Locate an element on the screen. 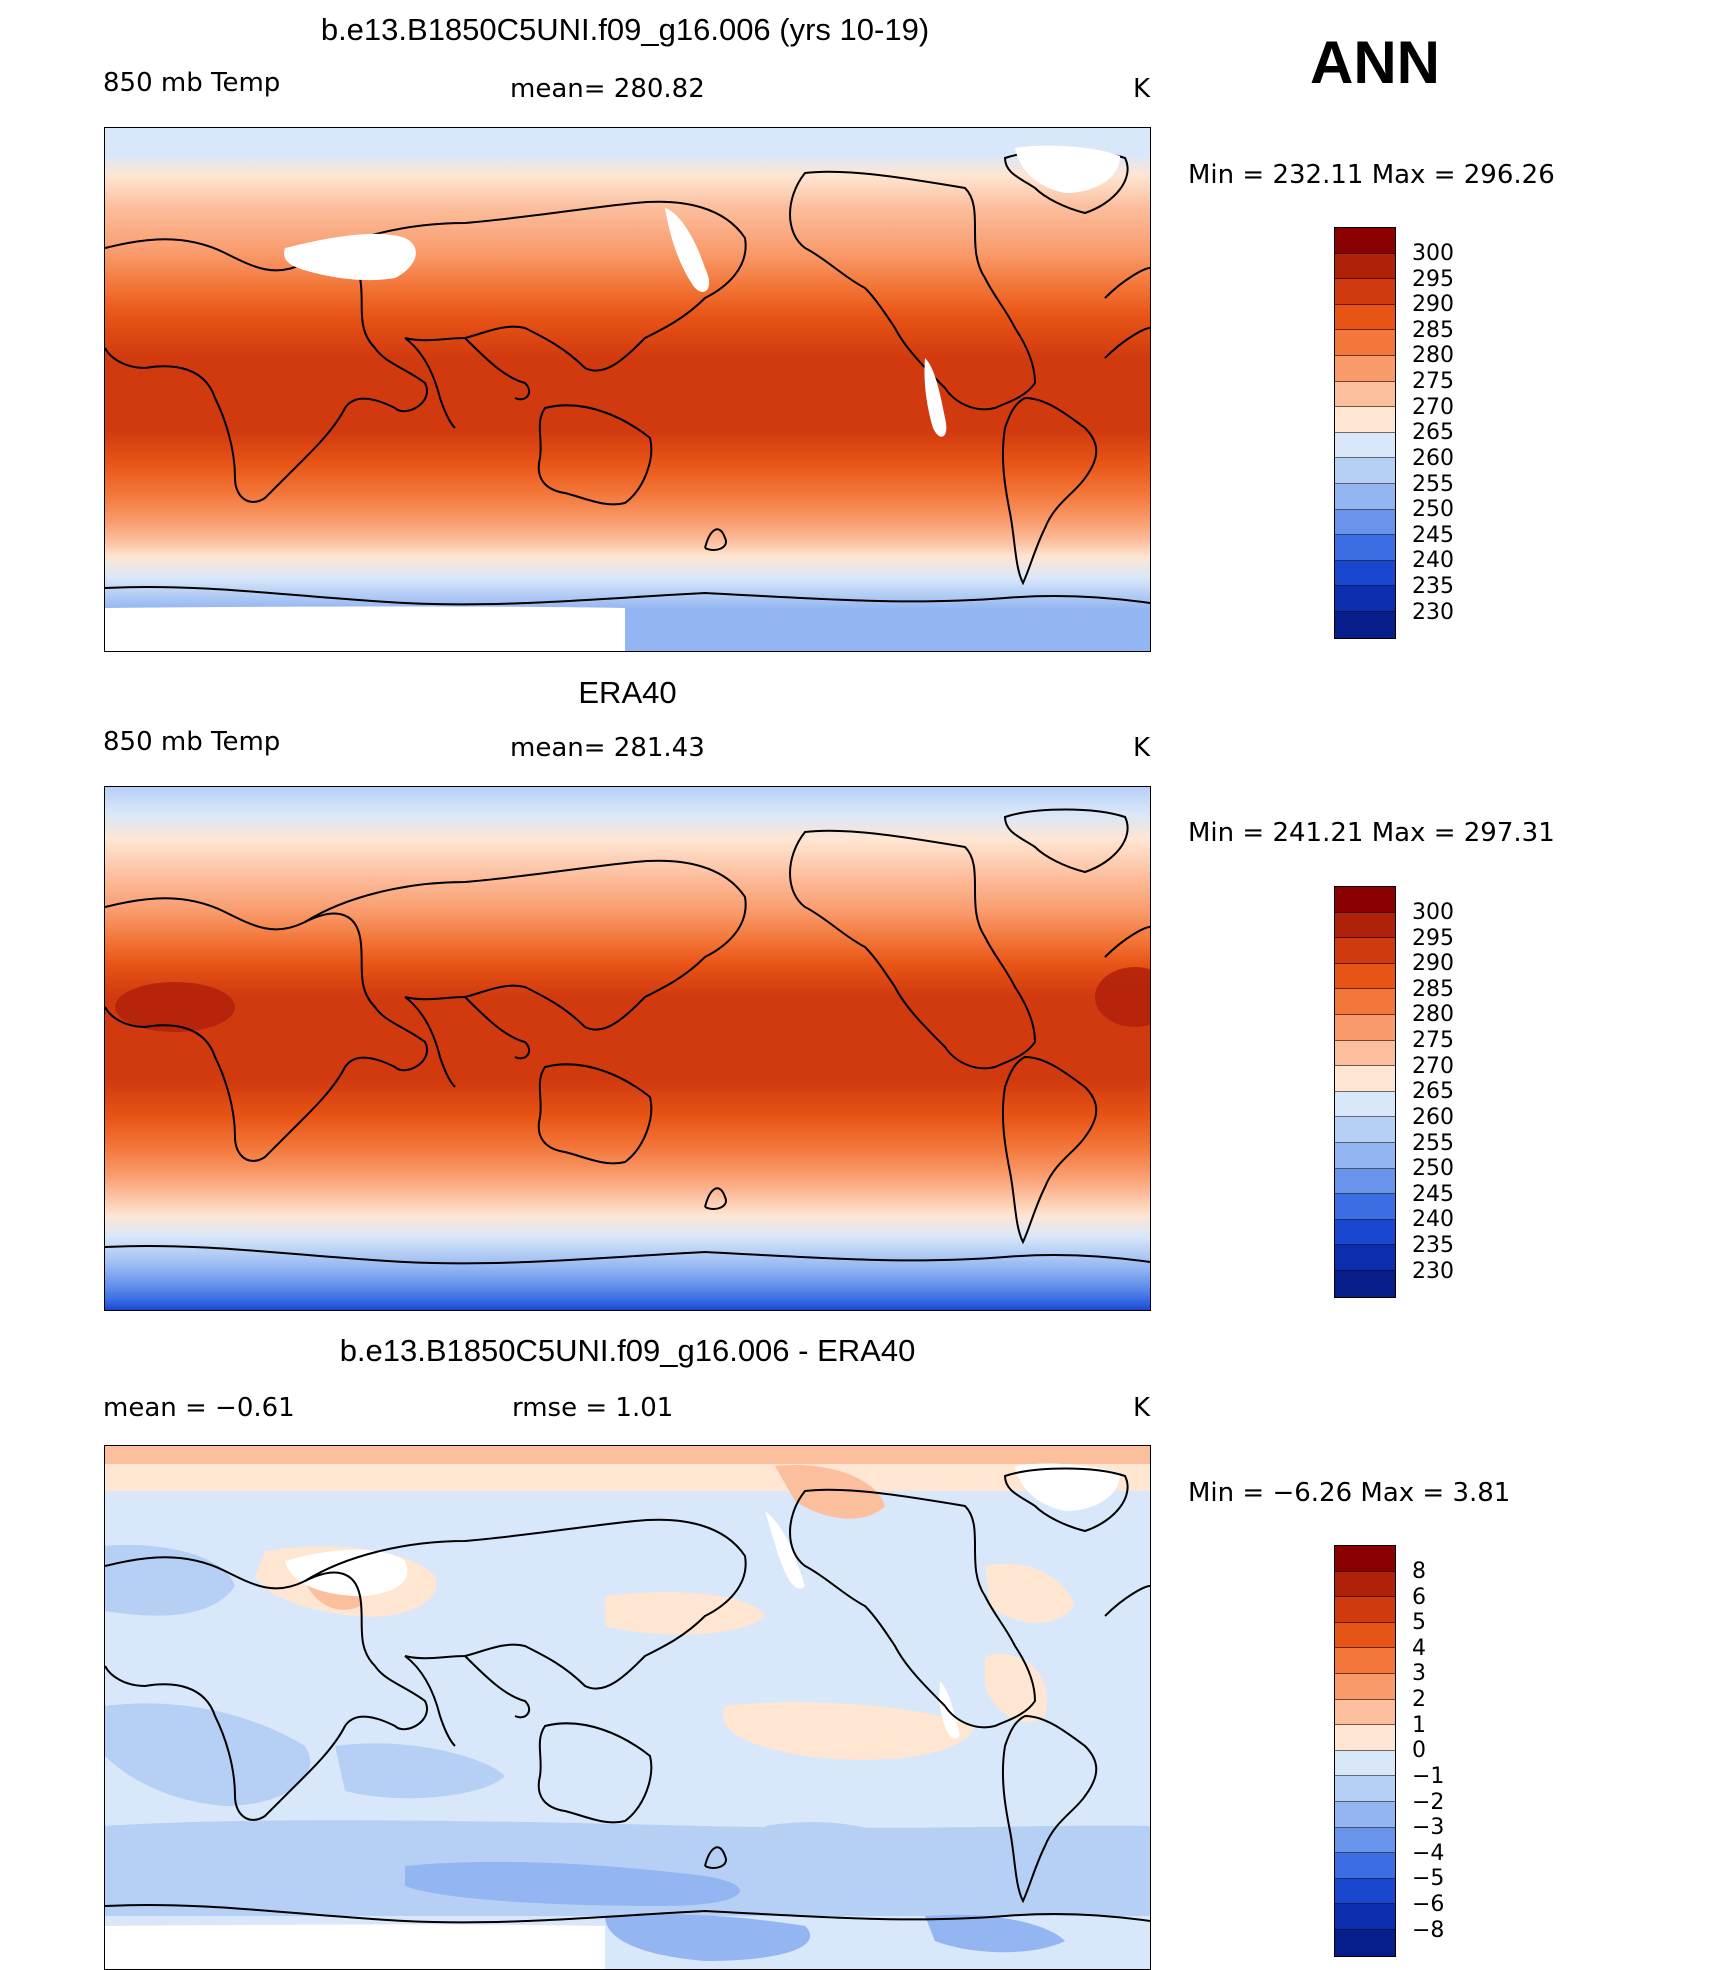 Image resolution: width=1710 pixels, height=1970 pixels. colorbar-tick-label: −3 is located at coordinates (1428, 1827).